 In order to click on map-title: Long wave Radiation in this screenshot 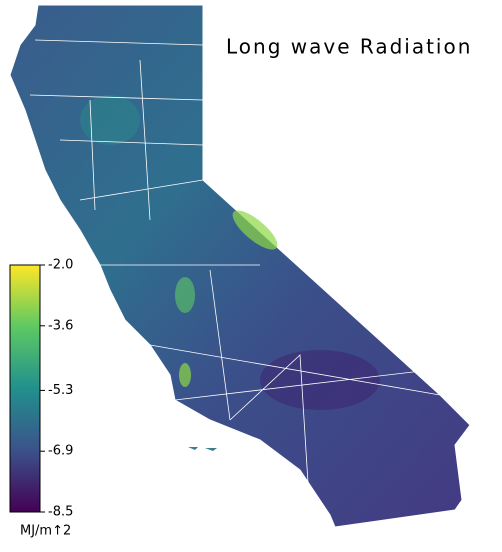, I will do `click(349, 47)`.